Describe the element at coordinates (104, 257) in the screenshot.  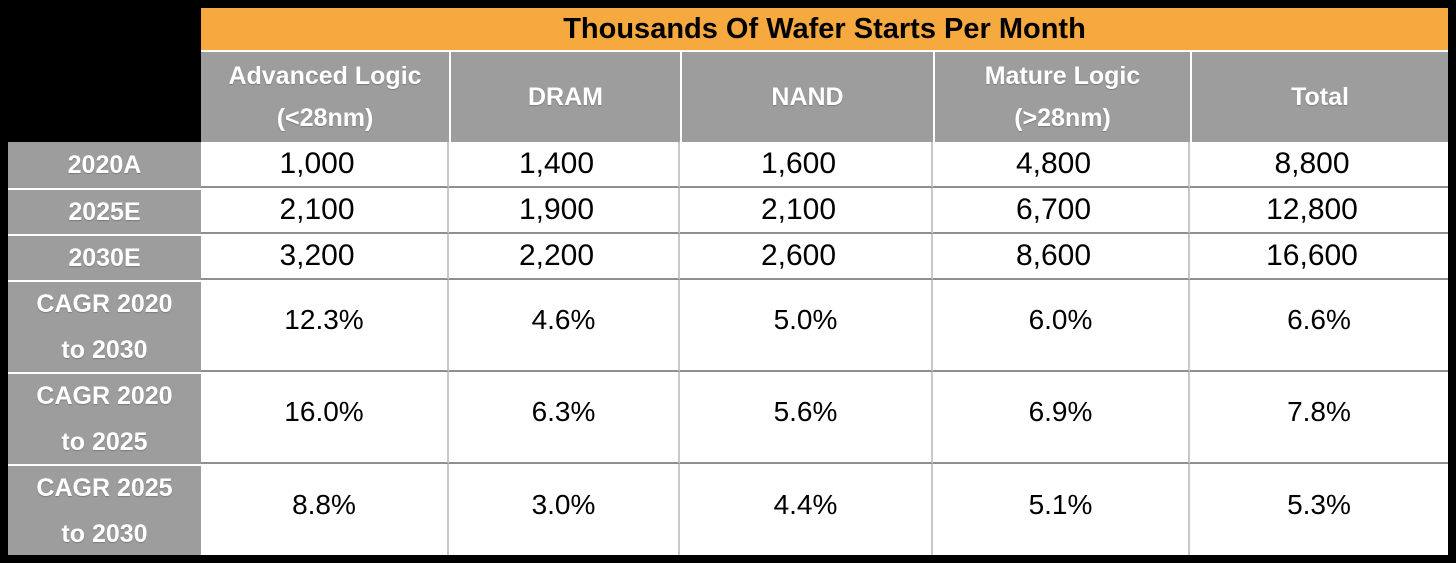
I see `row-label-2030e: 2030E` at that location.